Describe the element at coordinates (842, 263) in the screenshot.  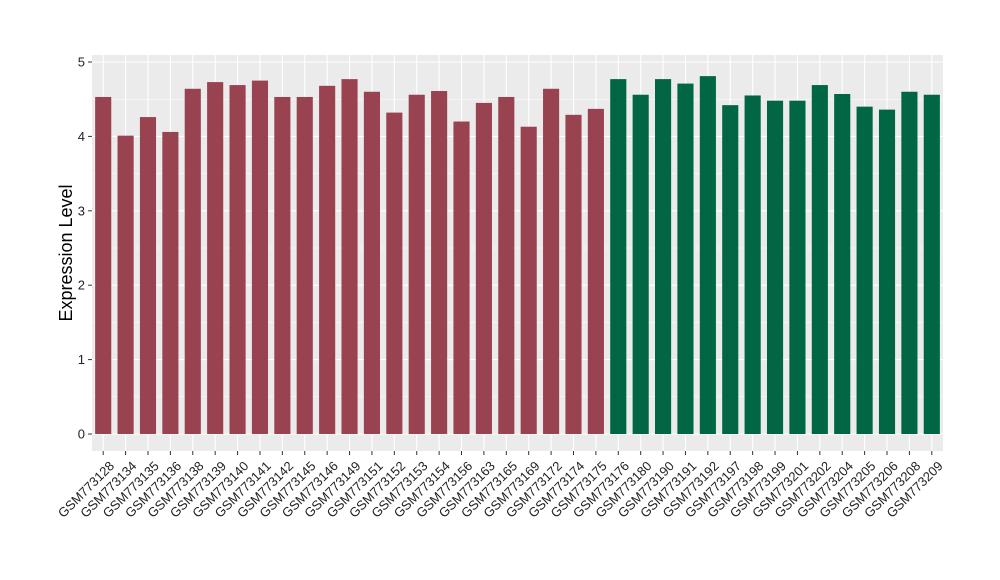
I see `bar-GSM773204` at that location.